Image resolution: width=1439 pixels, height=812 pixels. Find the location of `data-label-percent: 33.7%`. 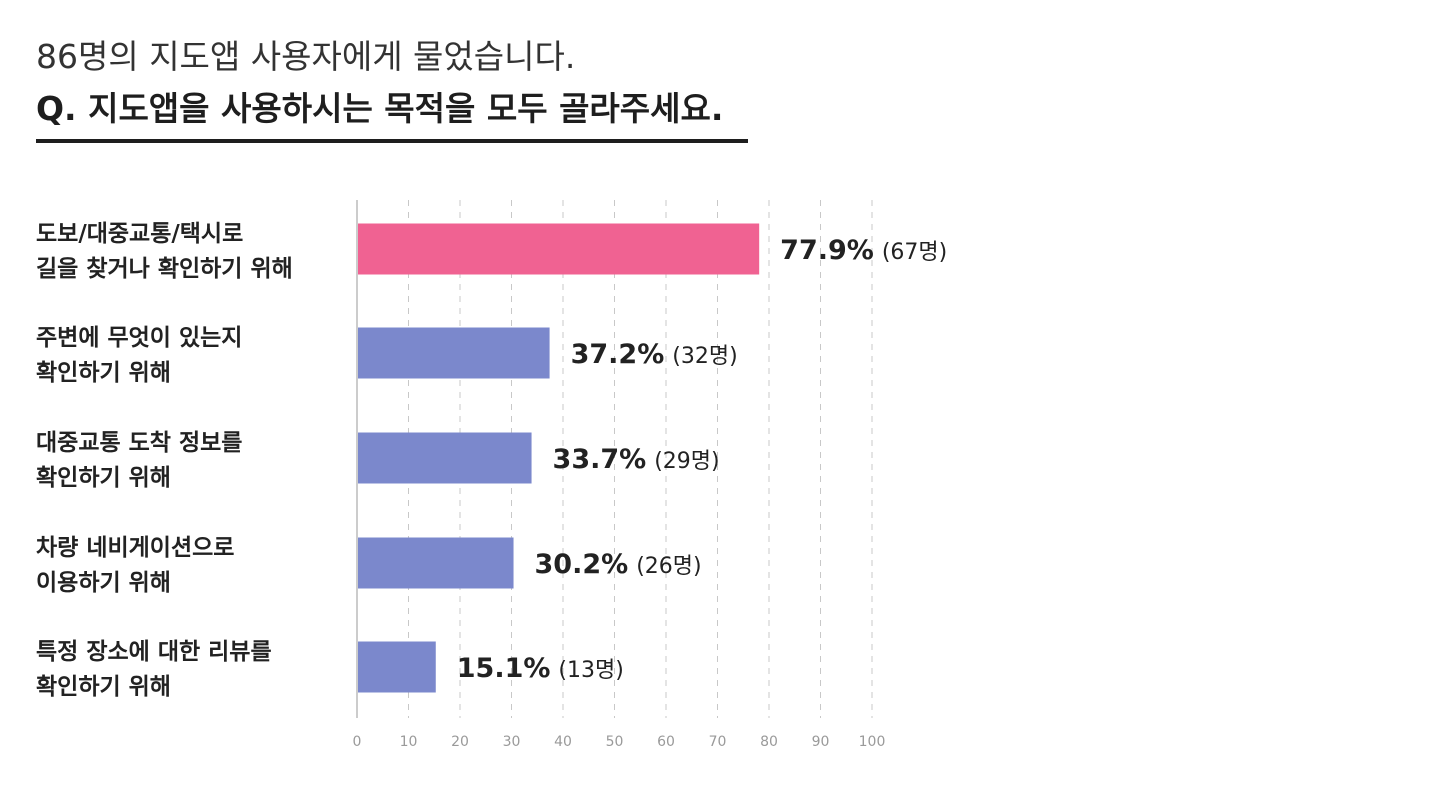

data-label-percent: 33.7% is located at coordinates (600, 459).